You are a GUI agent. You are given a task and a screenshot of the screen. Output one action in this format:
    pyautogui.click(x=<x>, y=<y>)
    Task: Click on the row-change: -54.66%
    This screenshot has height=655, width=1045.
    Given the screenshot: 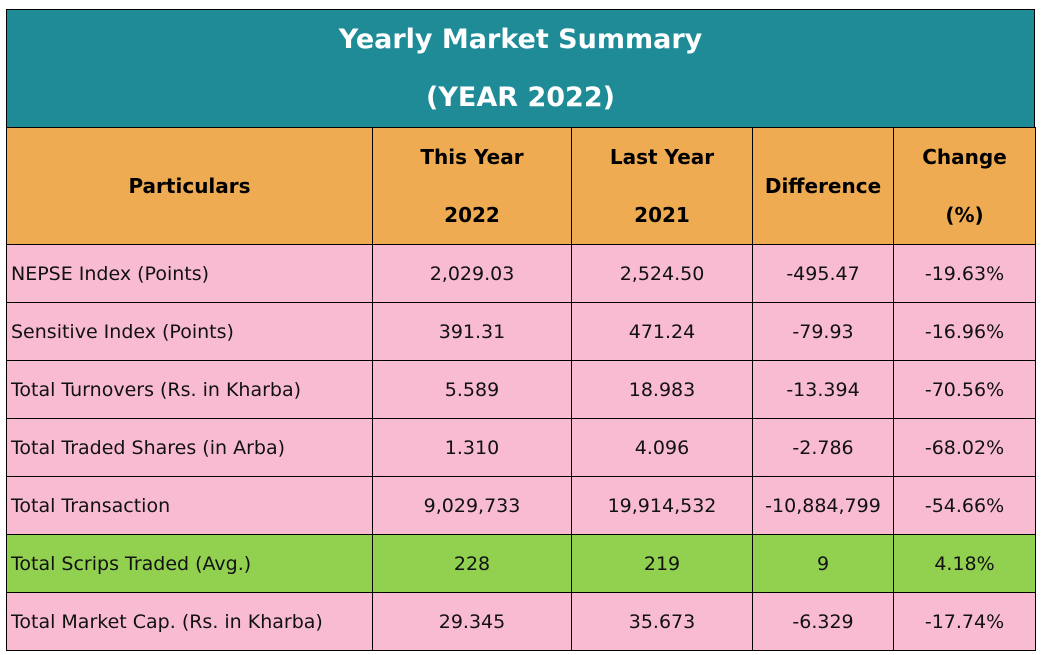 What is the action you would take?
    pyautogui.click(x=964, y=505)
    